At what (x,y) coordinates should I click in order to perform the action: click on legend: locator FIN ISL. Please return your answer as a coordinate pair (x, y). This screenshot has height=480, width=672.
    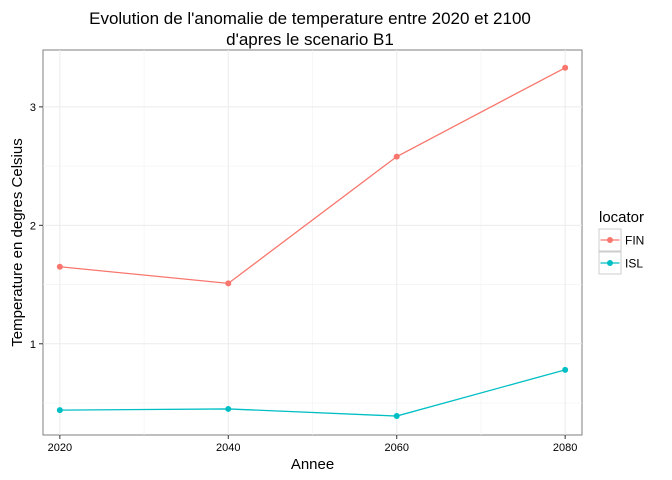
    Looking at the image, I should click on (621, 242).